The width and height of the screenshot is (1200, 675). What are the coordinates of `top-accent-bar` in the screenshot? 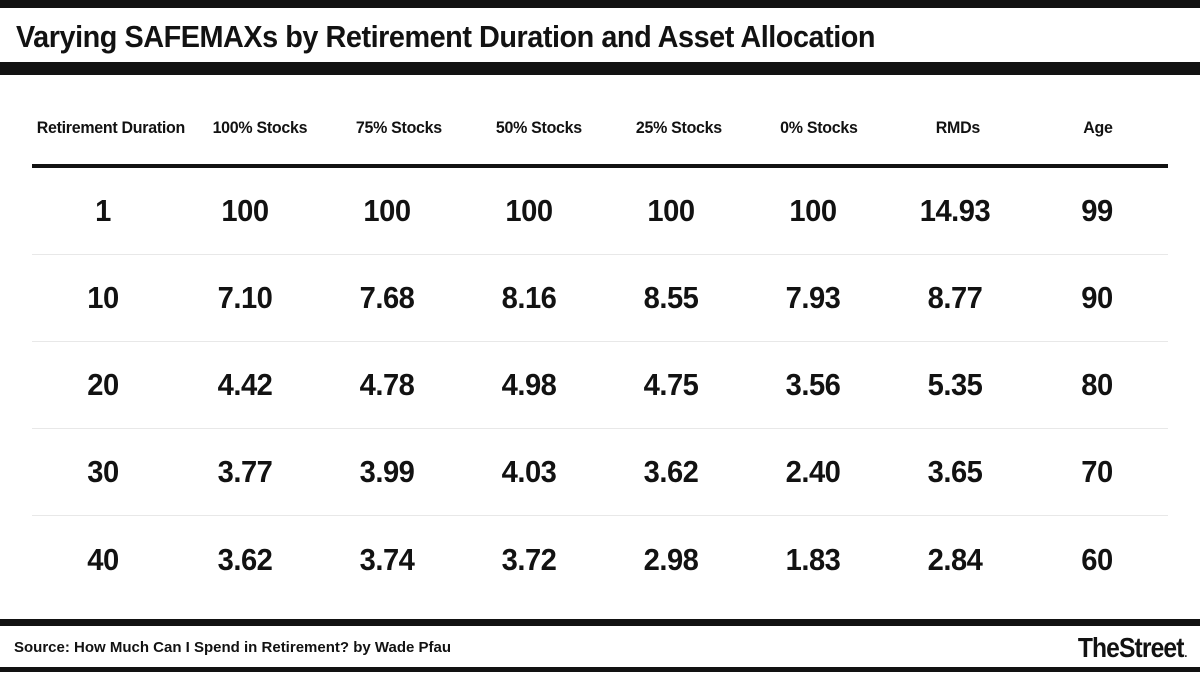 It's located at (600, 4).